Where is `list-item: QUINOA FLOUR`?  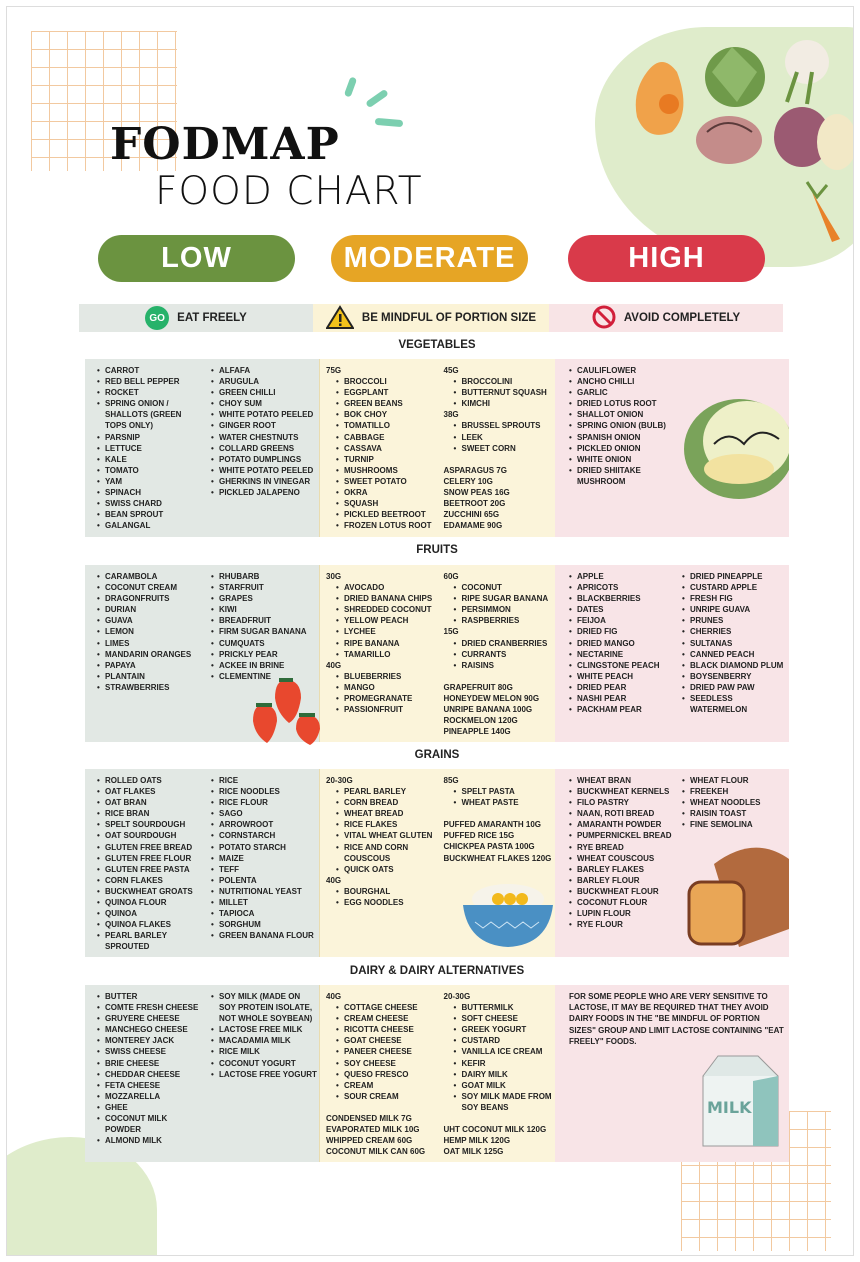
list-item: QUINOA FLOUR is located at coordinates (151, 902).